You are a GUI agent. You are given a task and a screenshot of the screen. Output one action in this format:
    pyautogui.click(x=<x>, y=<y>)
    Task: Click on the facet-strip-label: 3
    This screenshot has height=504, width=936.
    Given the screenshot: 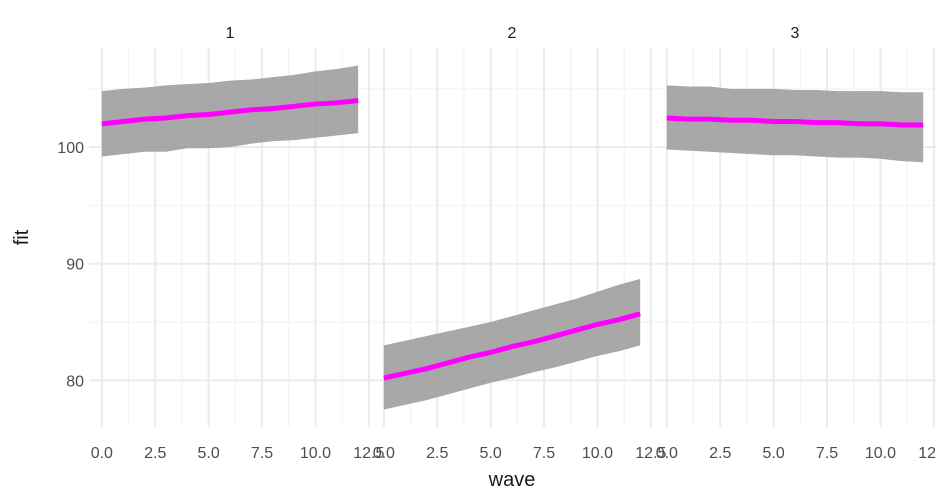 What is the action you would take?
    pyautogui.click(x=795, y=33)
    